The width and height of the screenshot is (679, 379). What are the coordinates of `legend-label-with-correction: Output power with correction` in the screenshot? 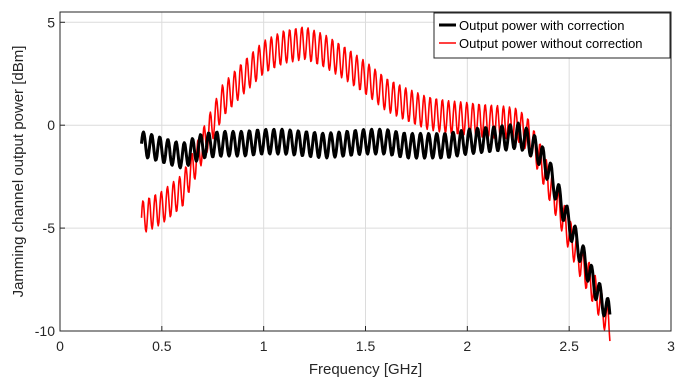 It's located at (541, 25).